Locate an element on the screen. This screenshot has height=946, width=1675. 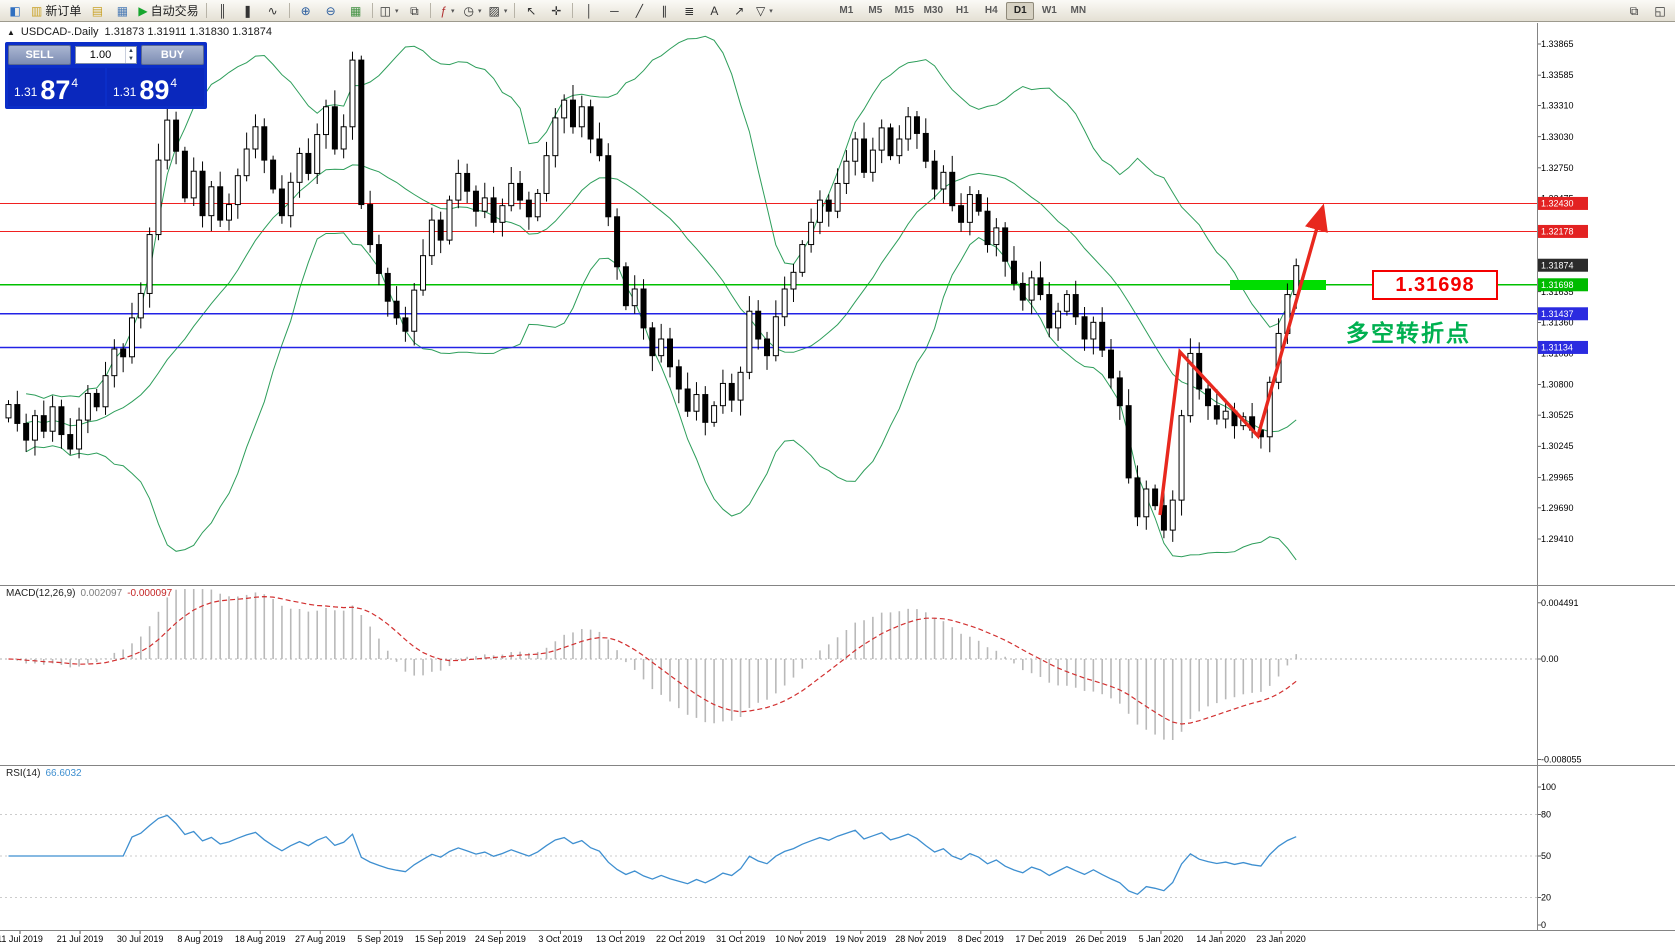
channel-icon-glyph: ∥ is located at coordinates (664, 10).